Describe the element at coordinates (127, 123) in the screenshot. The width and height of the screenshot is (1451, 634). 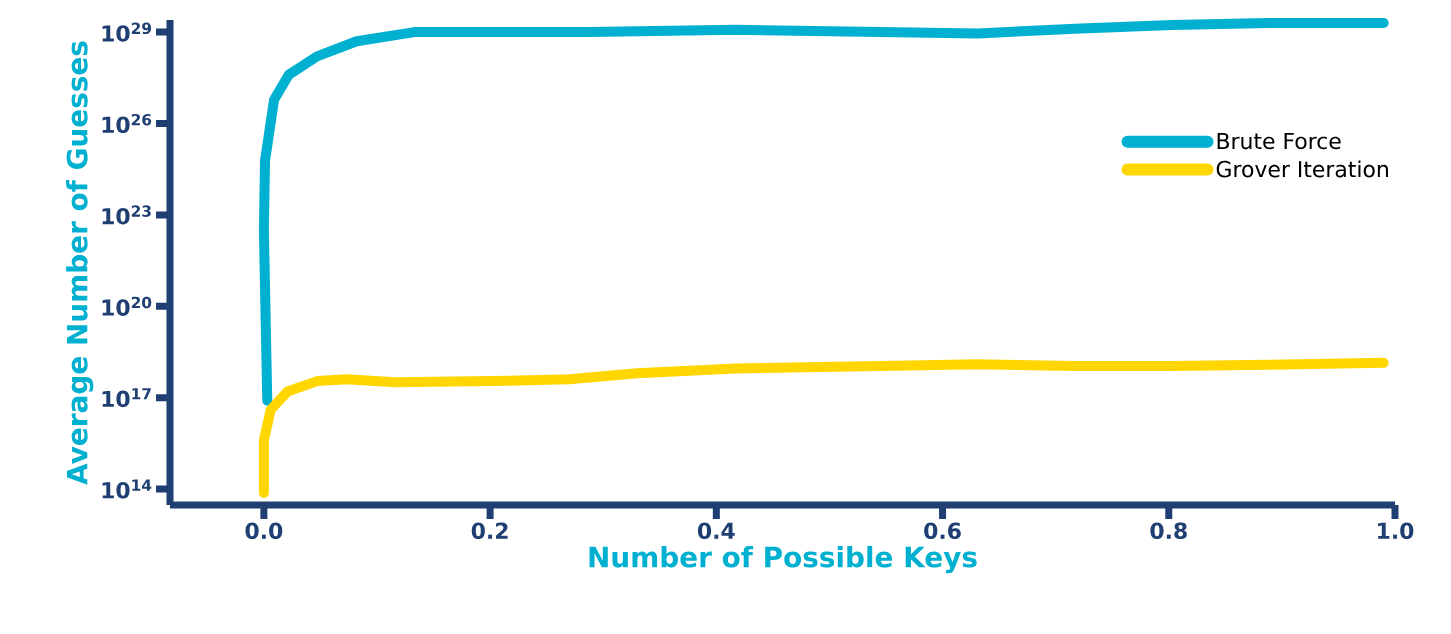
I see `y-tick-label: 10$^{26}$` at that location.